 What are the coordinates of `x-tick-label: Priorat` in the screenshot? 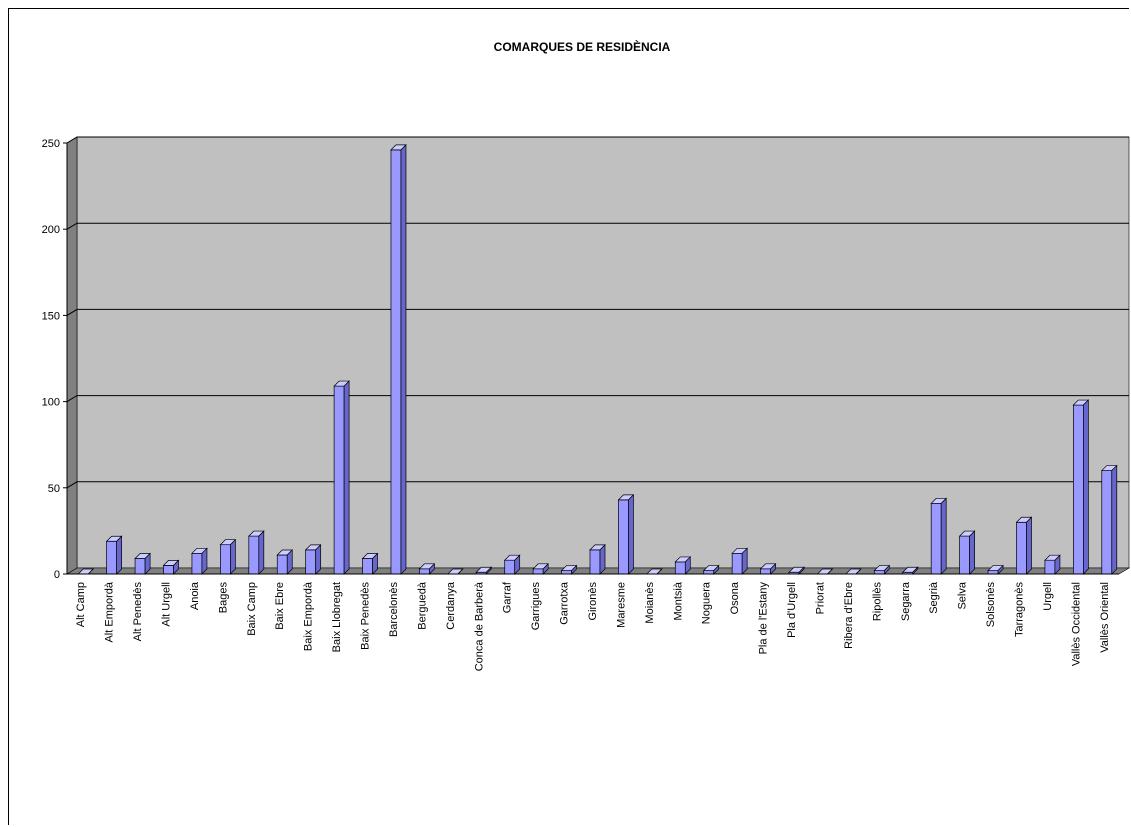 It's located at (820, 598).